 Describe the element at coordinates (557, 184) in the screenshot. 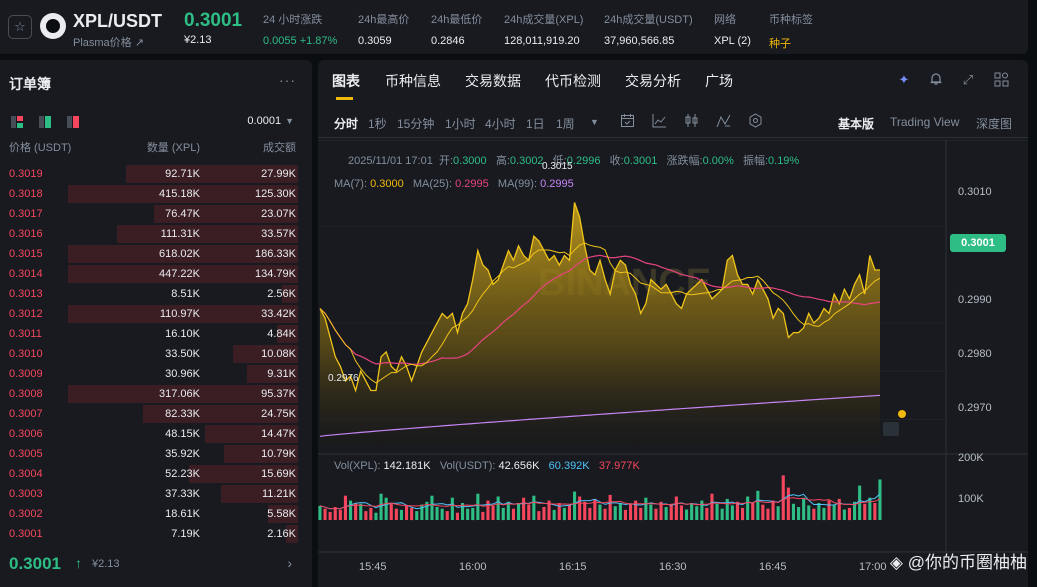

I see `ma99-value: 0.2995` at that location.